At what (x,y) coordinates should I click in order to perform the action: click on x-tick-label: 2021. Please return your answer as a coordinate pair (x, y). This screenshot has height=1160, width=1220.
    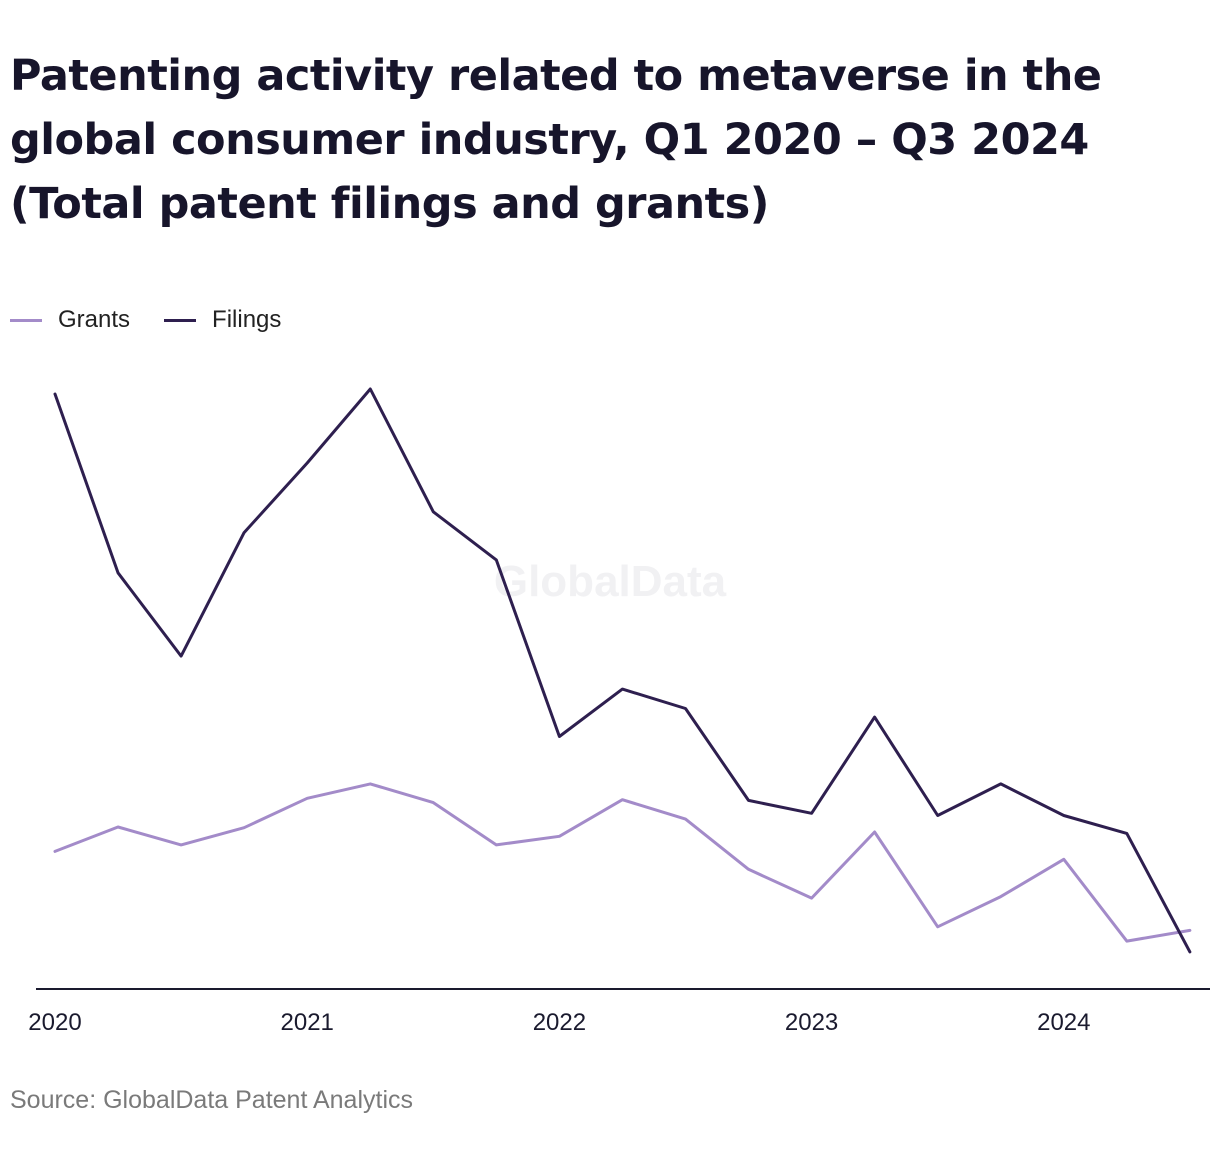
    Looking at the image, I should click on (307, 1022).